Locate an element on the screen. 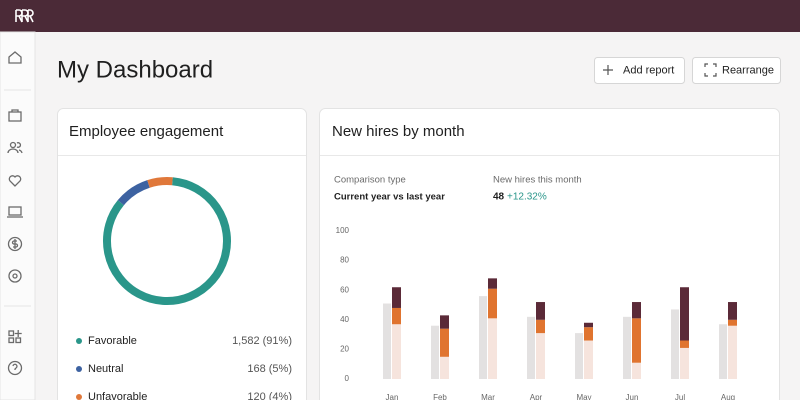 The width and height of the screenshot is (800, 400). comparison-label: Comparison type is located at coordinates (370, 180).